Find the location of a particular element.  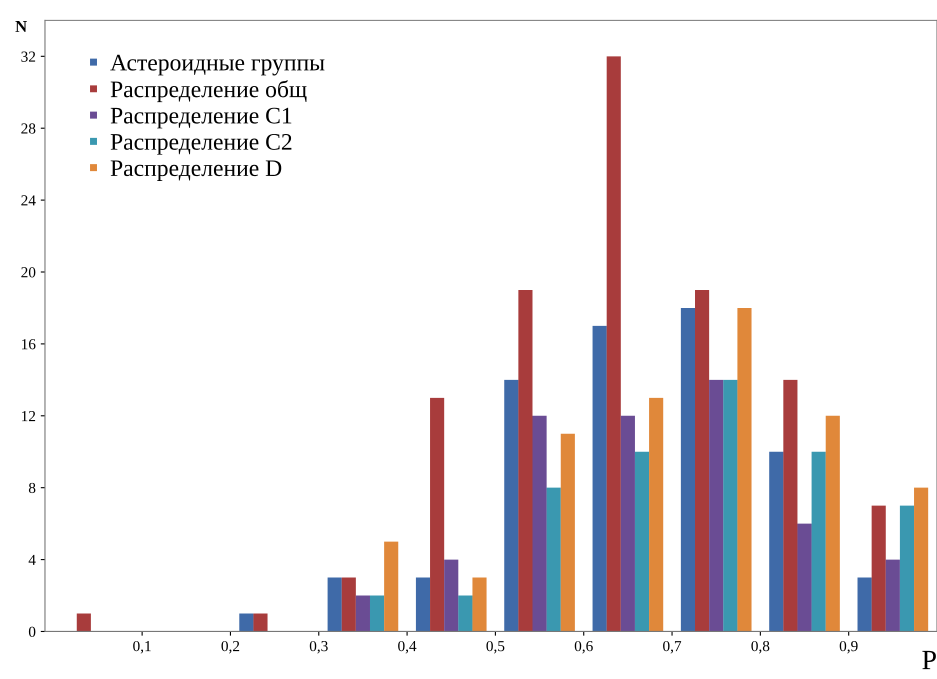

x-tick-label: 0,3 is located at coordinates (319, 647).